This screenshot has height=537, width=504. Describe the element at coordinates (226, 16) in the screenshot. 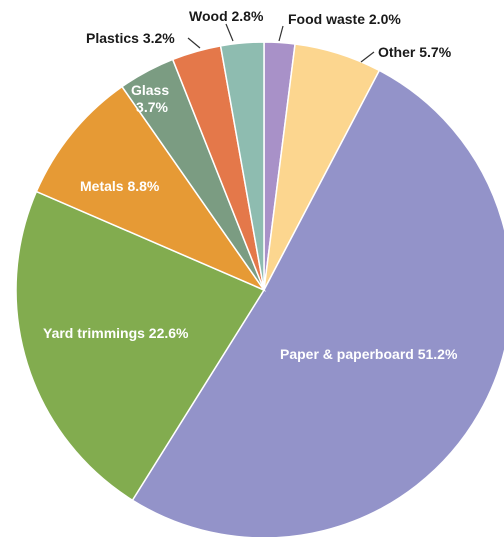

I see `label-wood: Wood 2.8%` at that location.